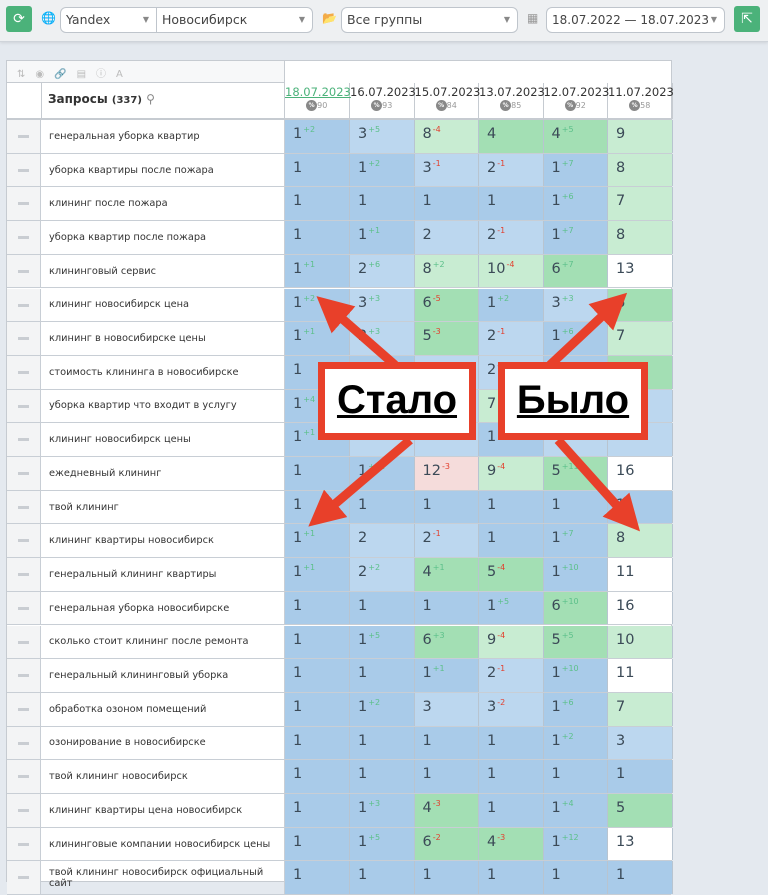 The height and width of the screenshot is (895, 768). I want to click on query-cell: стоимость клининга в новосибирске, so click(163, 372).